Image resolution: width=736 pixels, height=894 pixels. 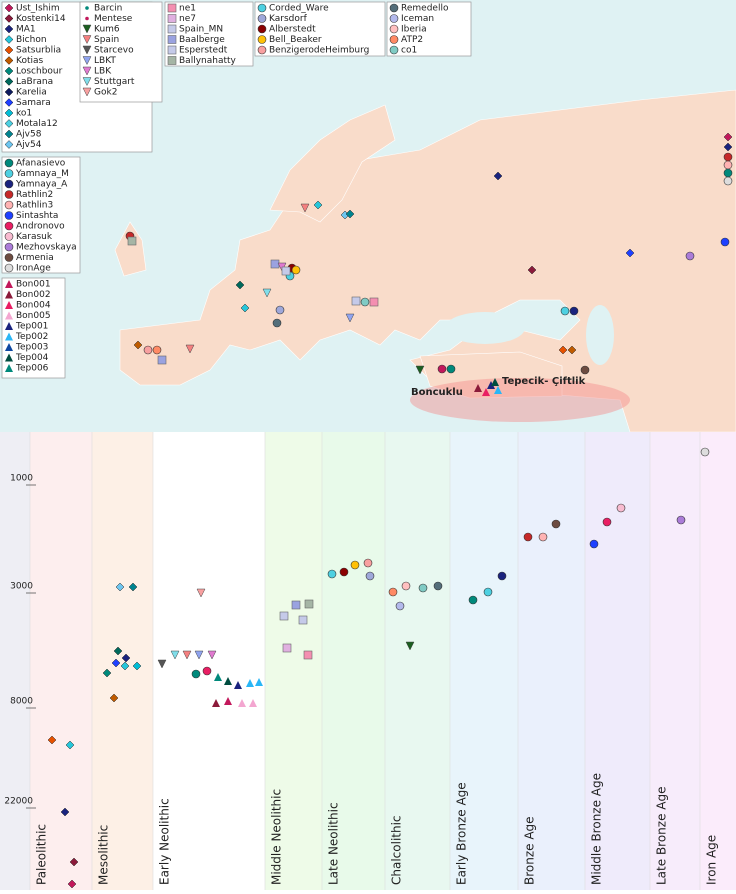 What do you see at coordinates (29, 145) in the screenshot?
I see `legend-label: Ajv54` at bounding box center [29, 145].